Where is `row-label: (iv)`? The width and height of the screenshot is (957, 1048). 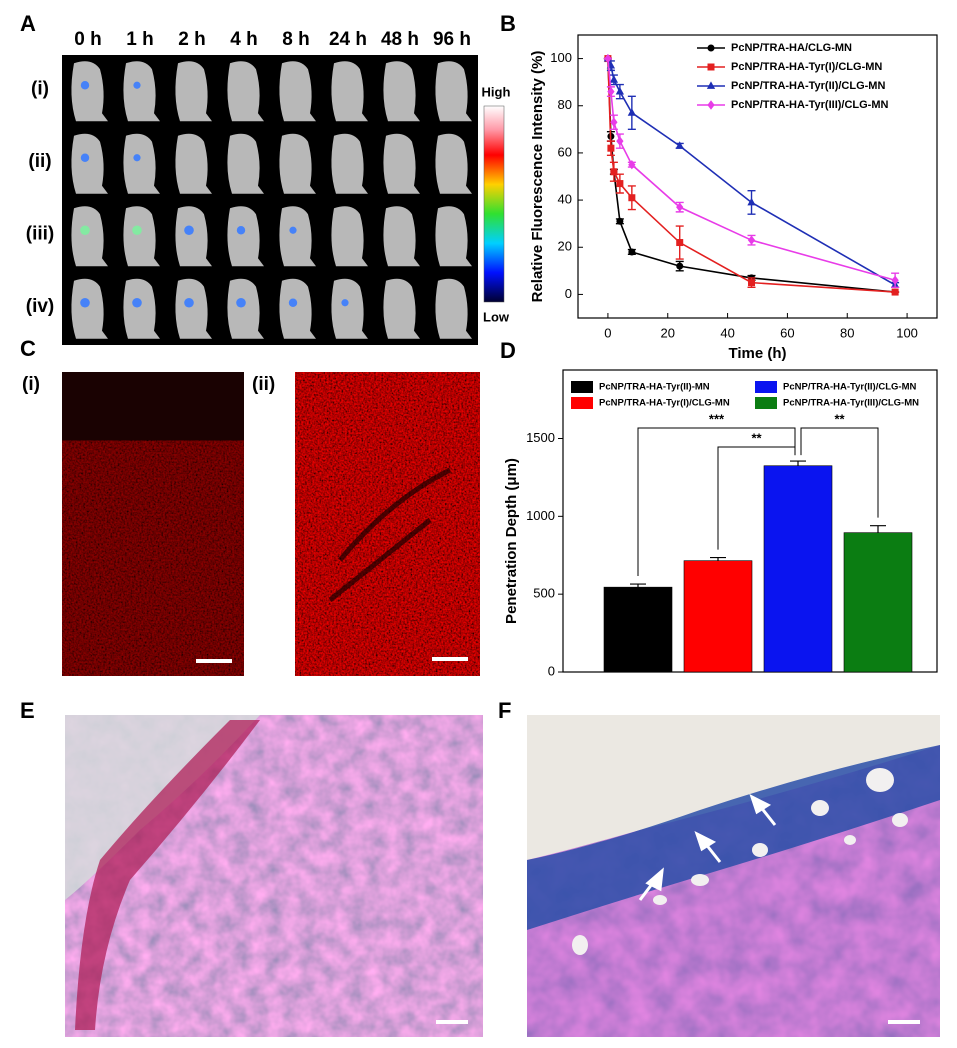
row-label: (iv) is located at coordinates (40, 306).